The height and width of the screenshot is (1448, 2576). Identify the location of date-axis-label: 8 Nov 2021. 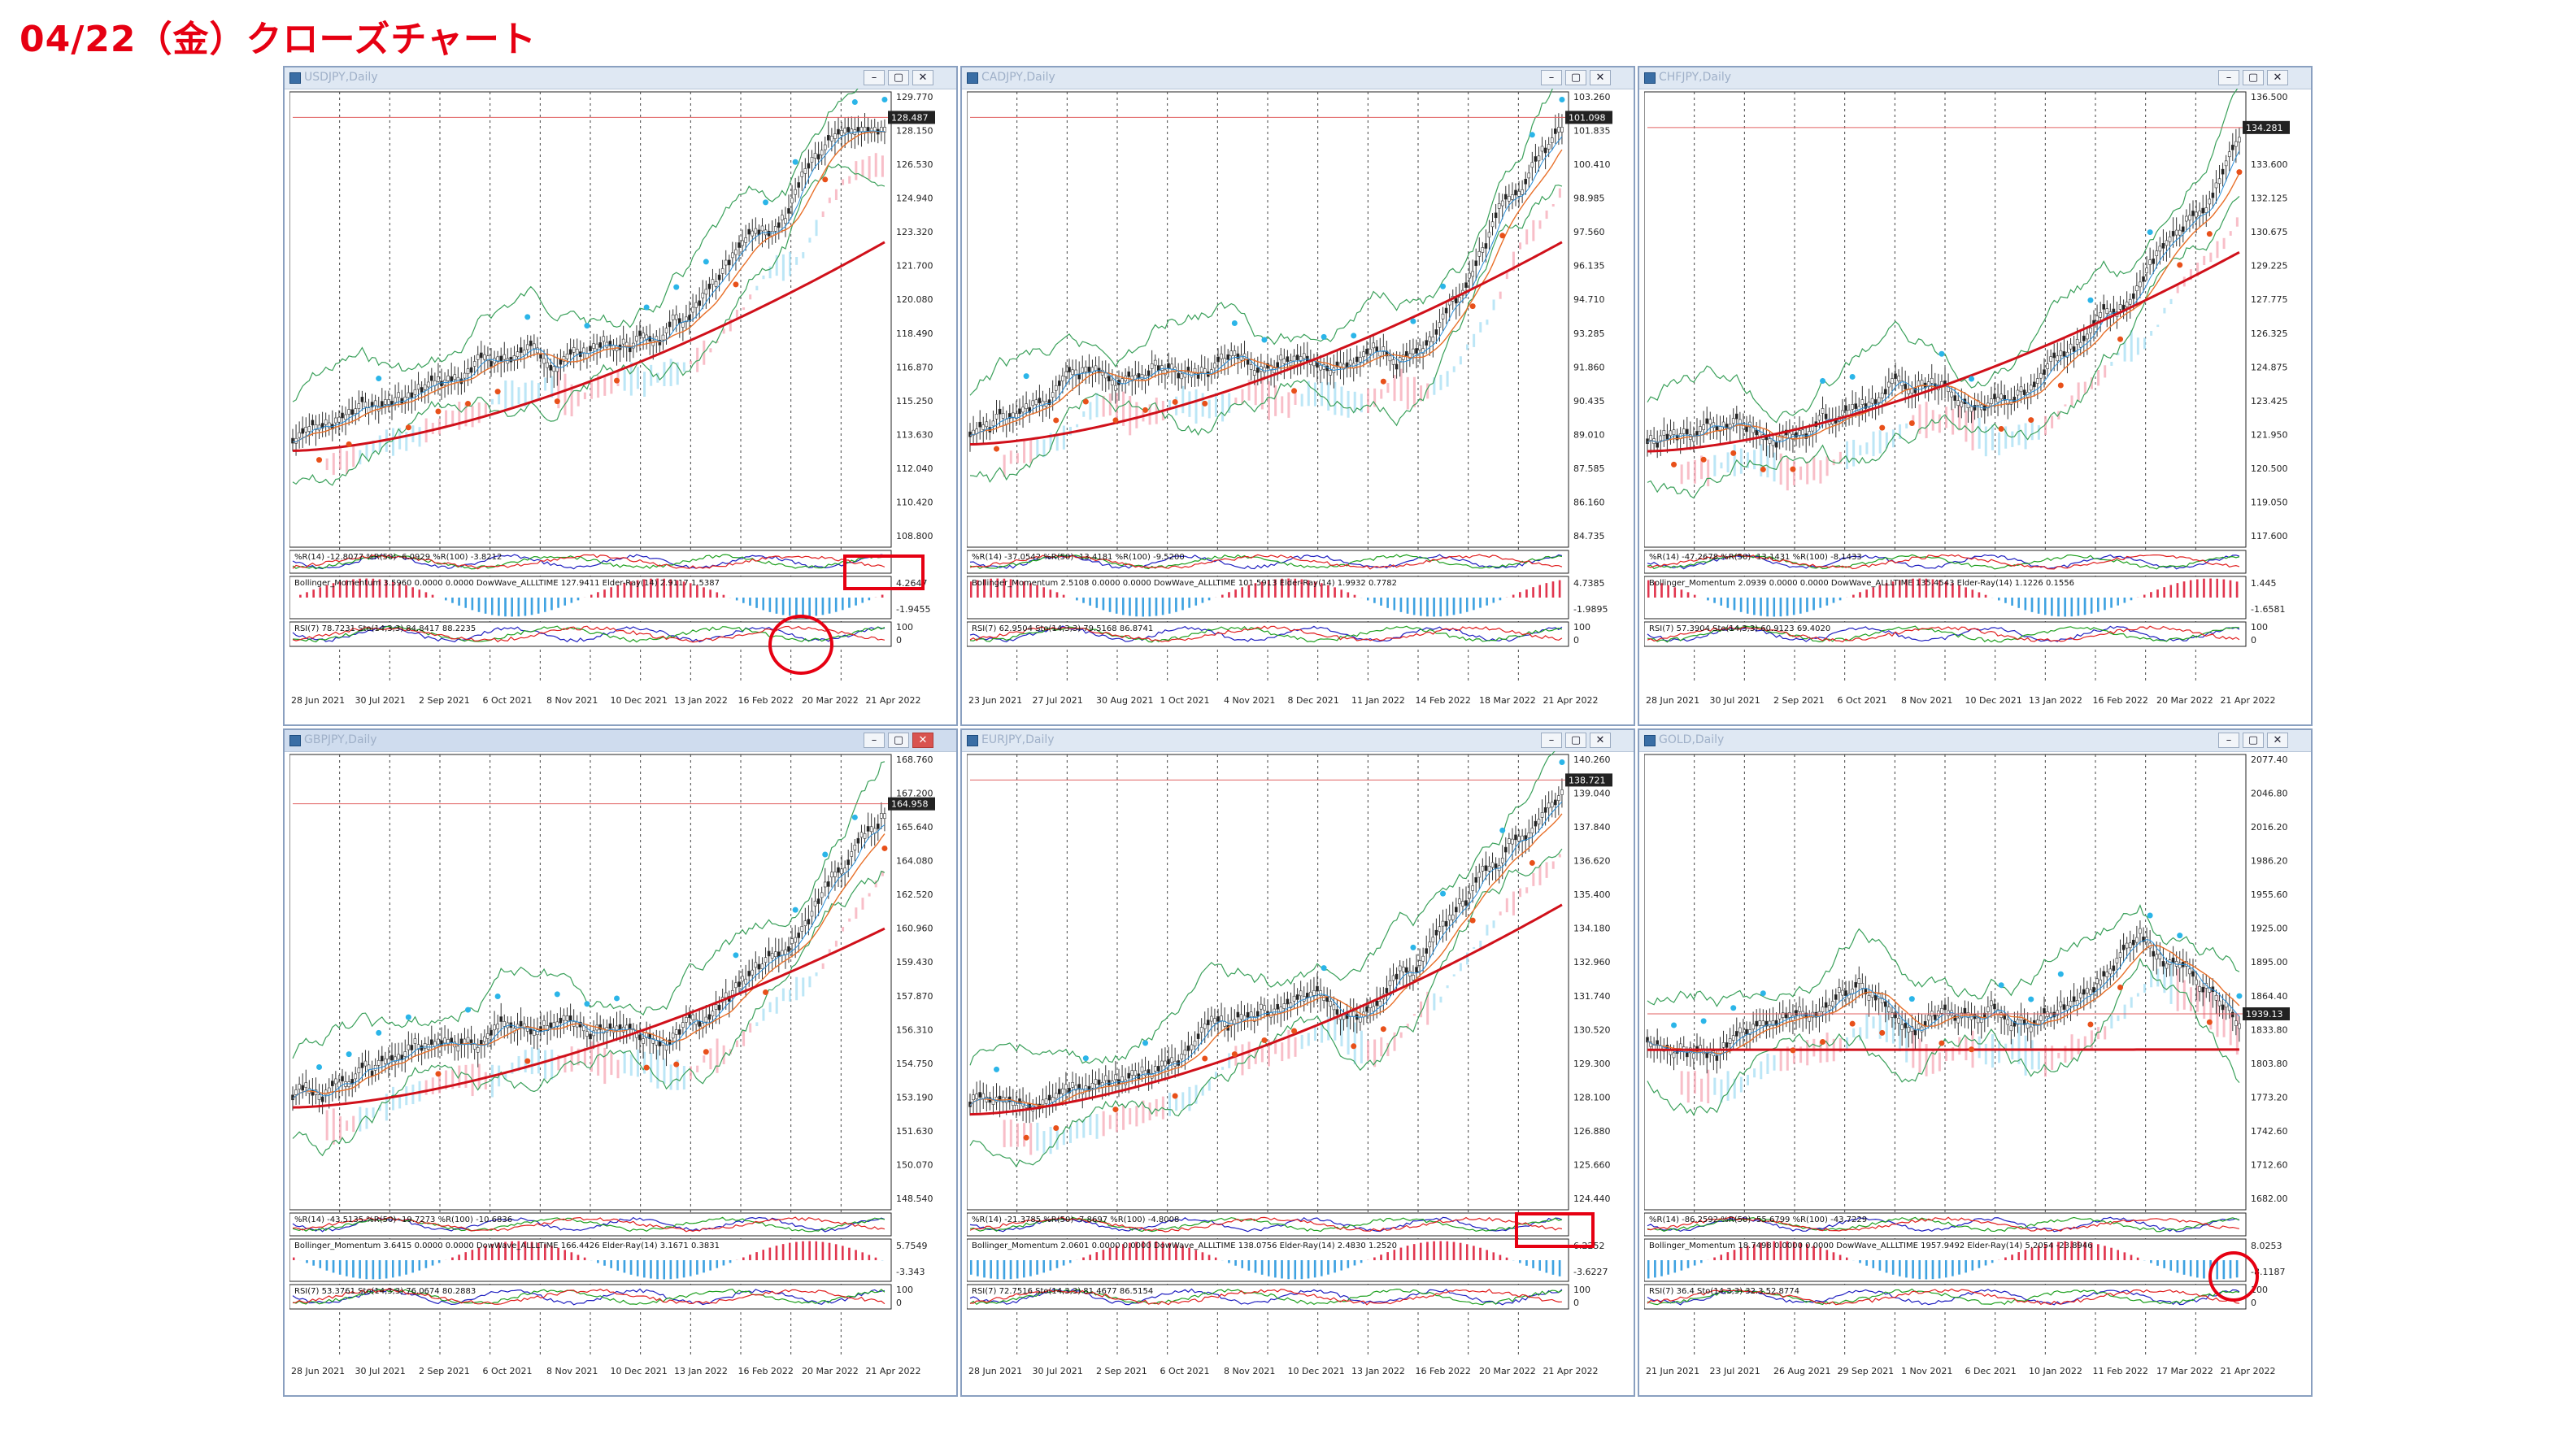
(572, 1371).